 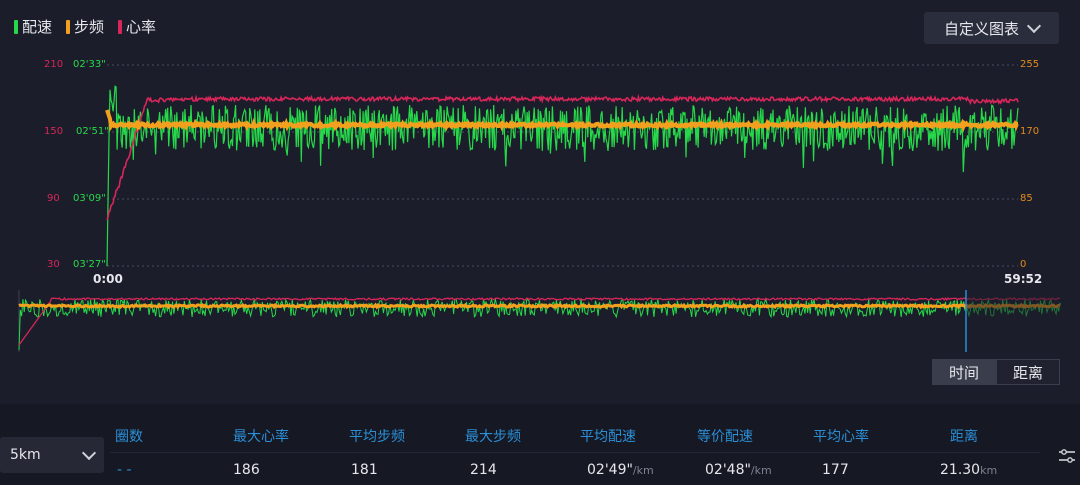 What do you see at coordinates (960, 470) in the screenshot?
I see `distance-number: 21.30` at bounding box center [960, 470].